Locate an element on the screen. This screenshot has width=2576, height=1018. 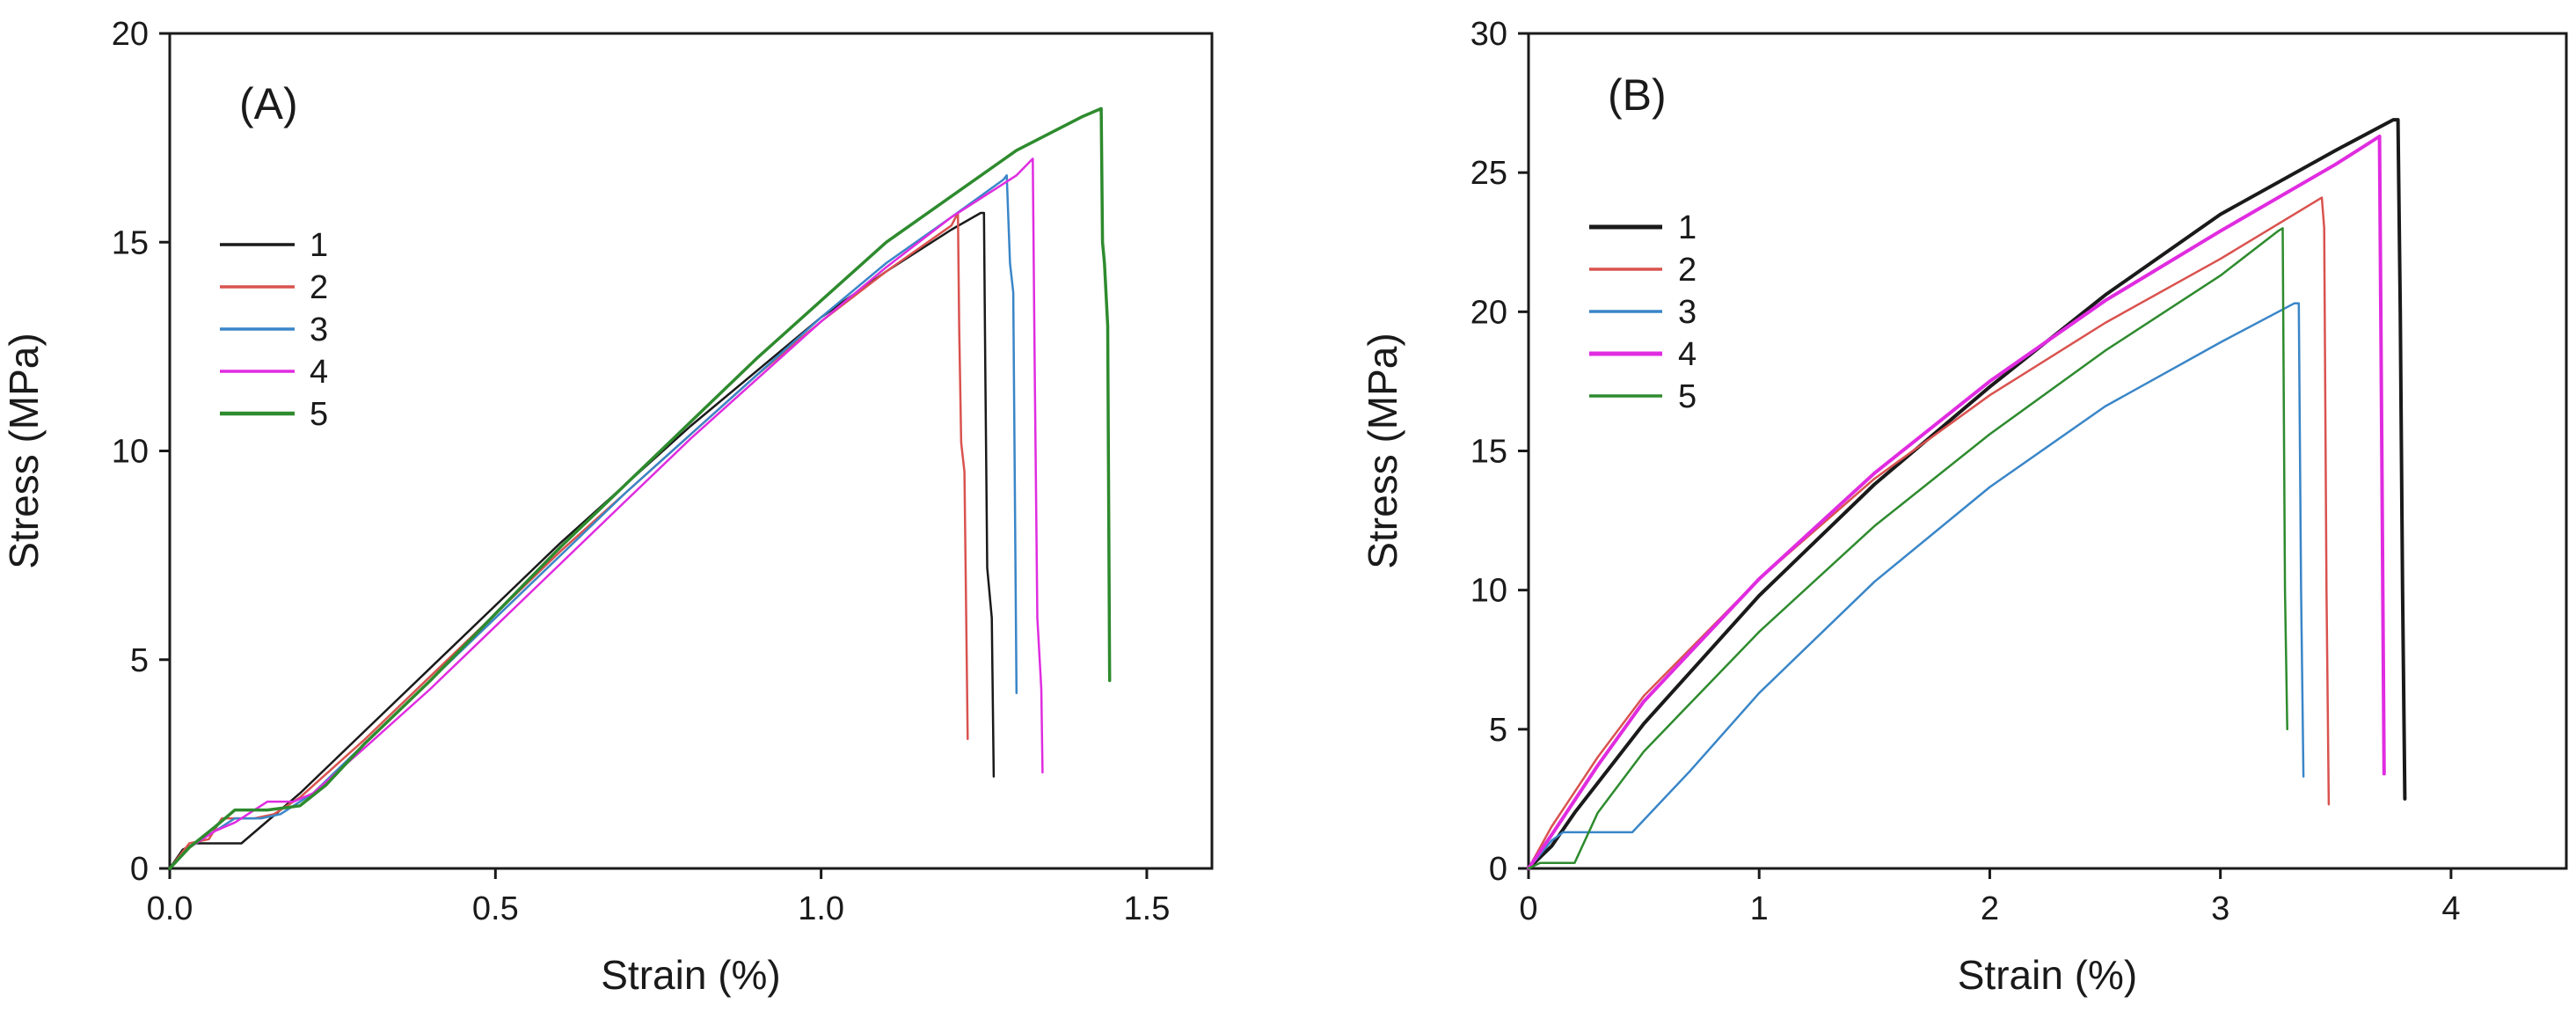
y-tick-label: 25 is located at coordinates (1488, 173).